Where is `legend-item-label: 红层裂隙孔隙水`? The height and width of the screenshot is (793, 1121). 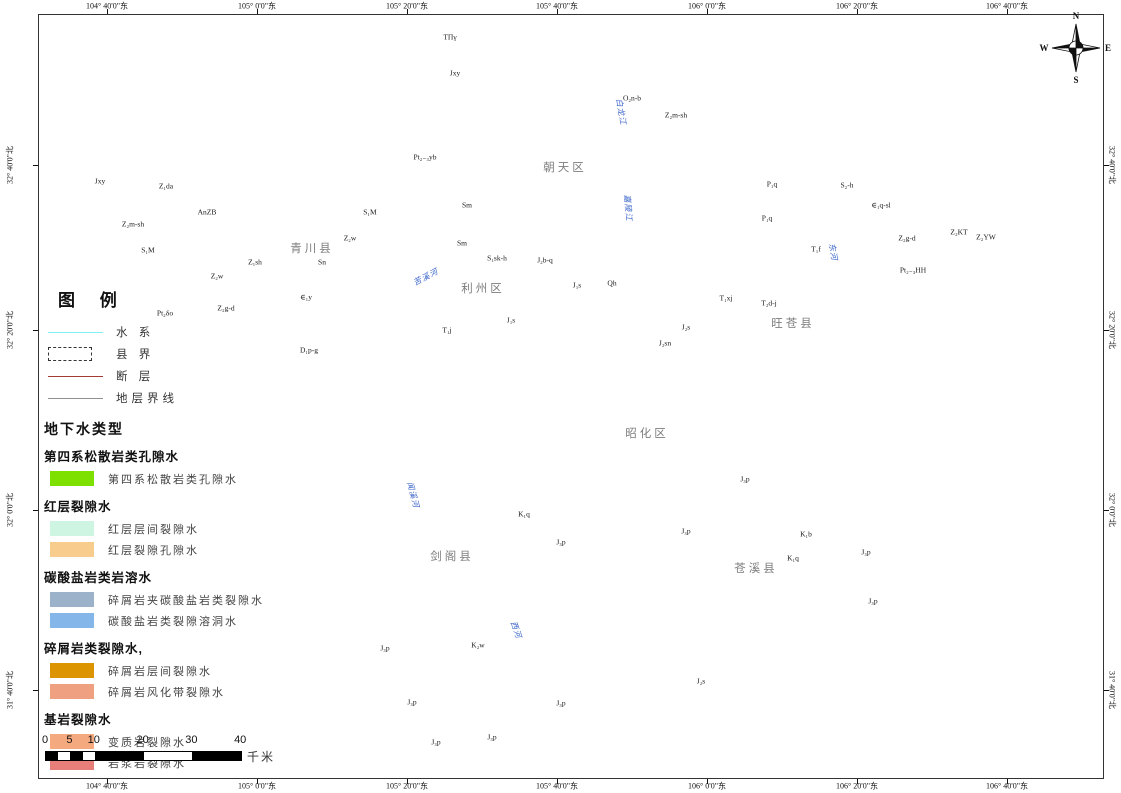 legend-item-label: 红层裂隙孔隙水 is located at coordinates (153, 550).